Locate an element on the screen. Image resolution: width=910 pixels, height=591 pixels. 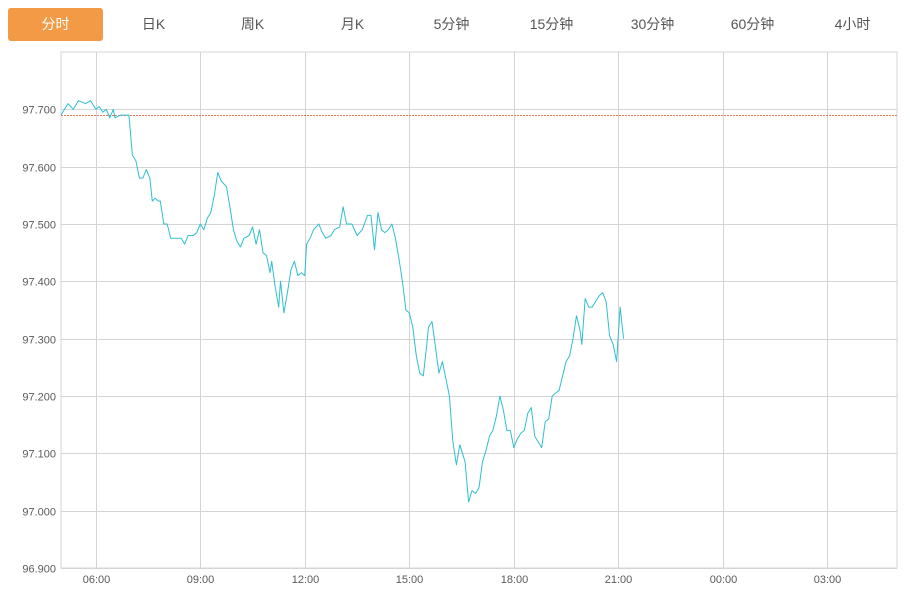
x-tick-label: 03:00 is located at coordinates (828, 580).